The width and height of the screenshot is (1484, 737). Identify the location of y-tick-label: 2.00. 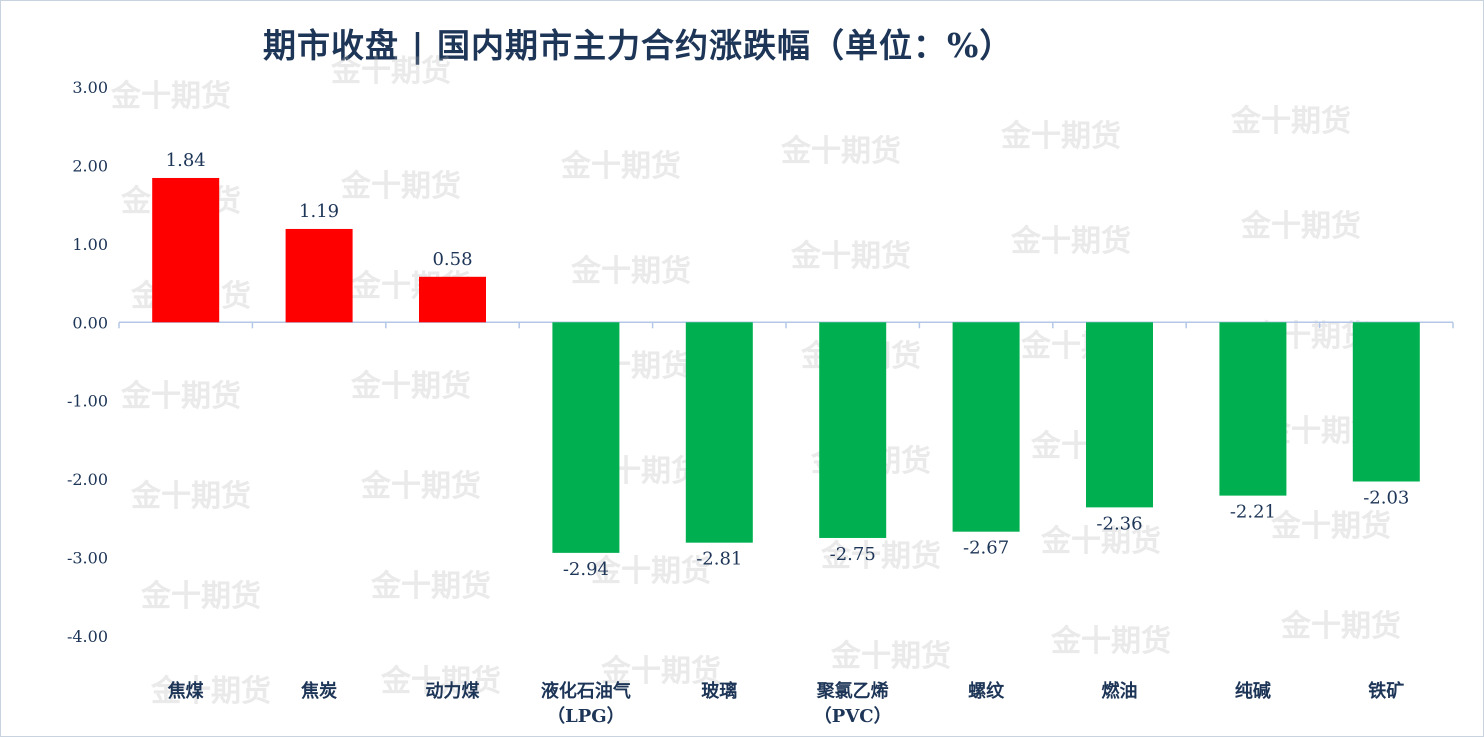
(90, 165).